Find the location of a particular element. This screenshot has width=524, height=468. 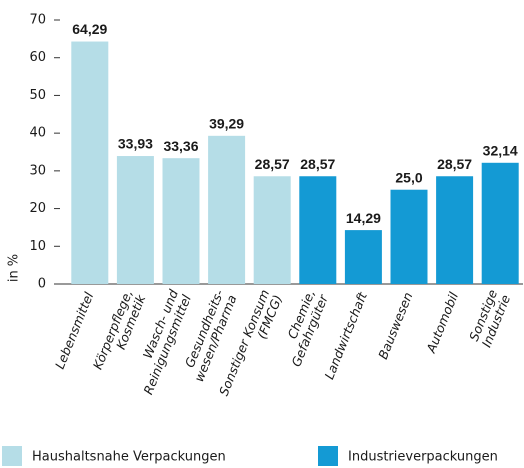

x-tick-label: Bauswesen is located at coordinates (395, 325).